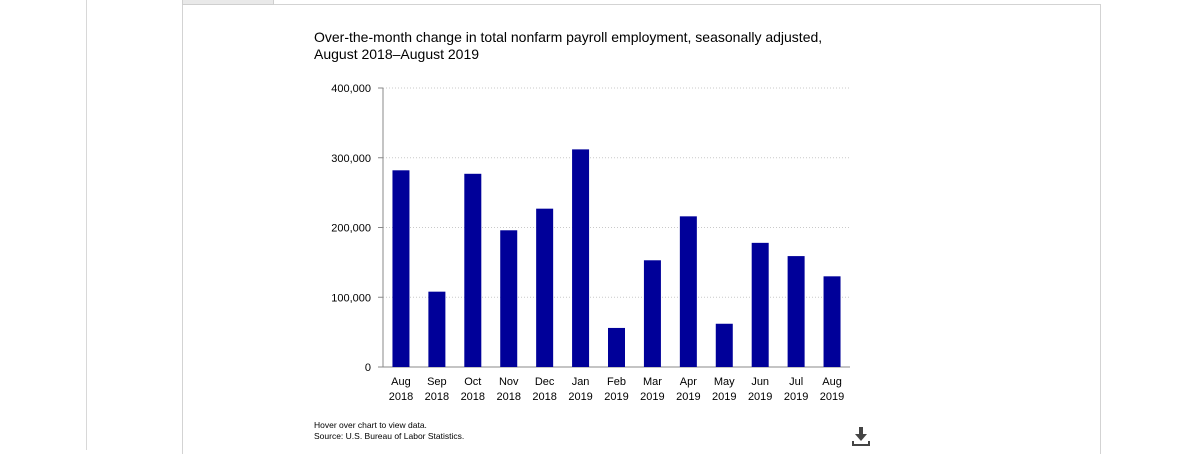 The width and height of the screenshot is (1192, 454). I want to click on page-left-rule, so click(86, 225).